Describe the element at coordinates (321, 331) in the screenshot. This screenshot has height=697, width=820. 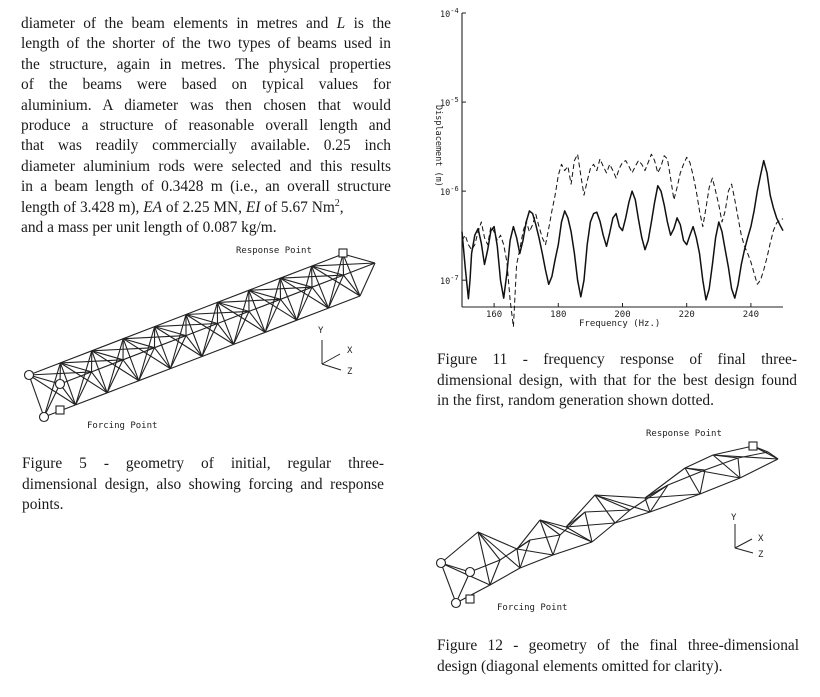
I see `figure5-axis-y-label: Y` at that location.